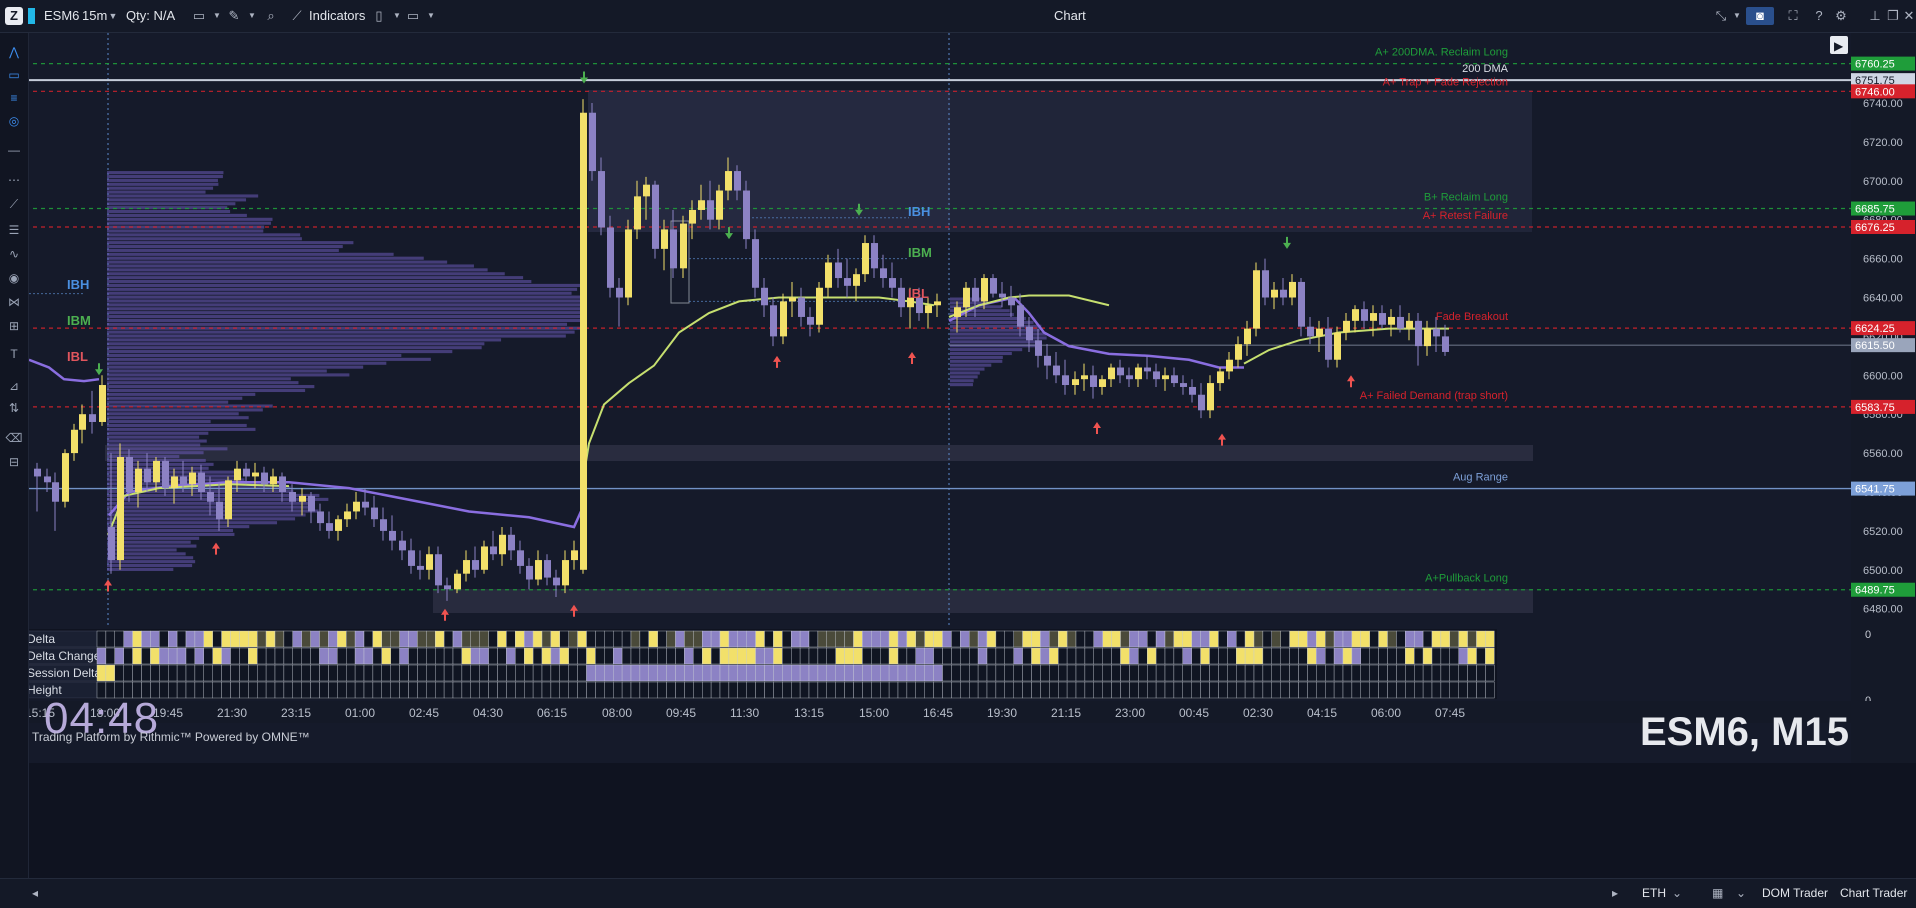 The image size is (1916, 908). What do you see at coordinates (1909, 15) in the screenshot?
I see `close-icon: ✕` at bounding box center [1909, 15].